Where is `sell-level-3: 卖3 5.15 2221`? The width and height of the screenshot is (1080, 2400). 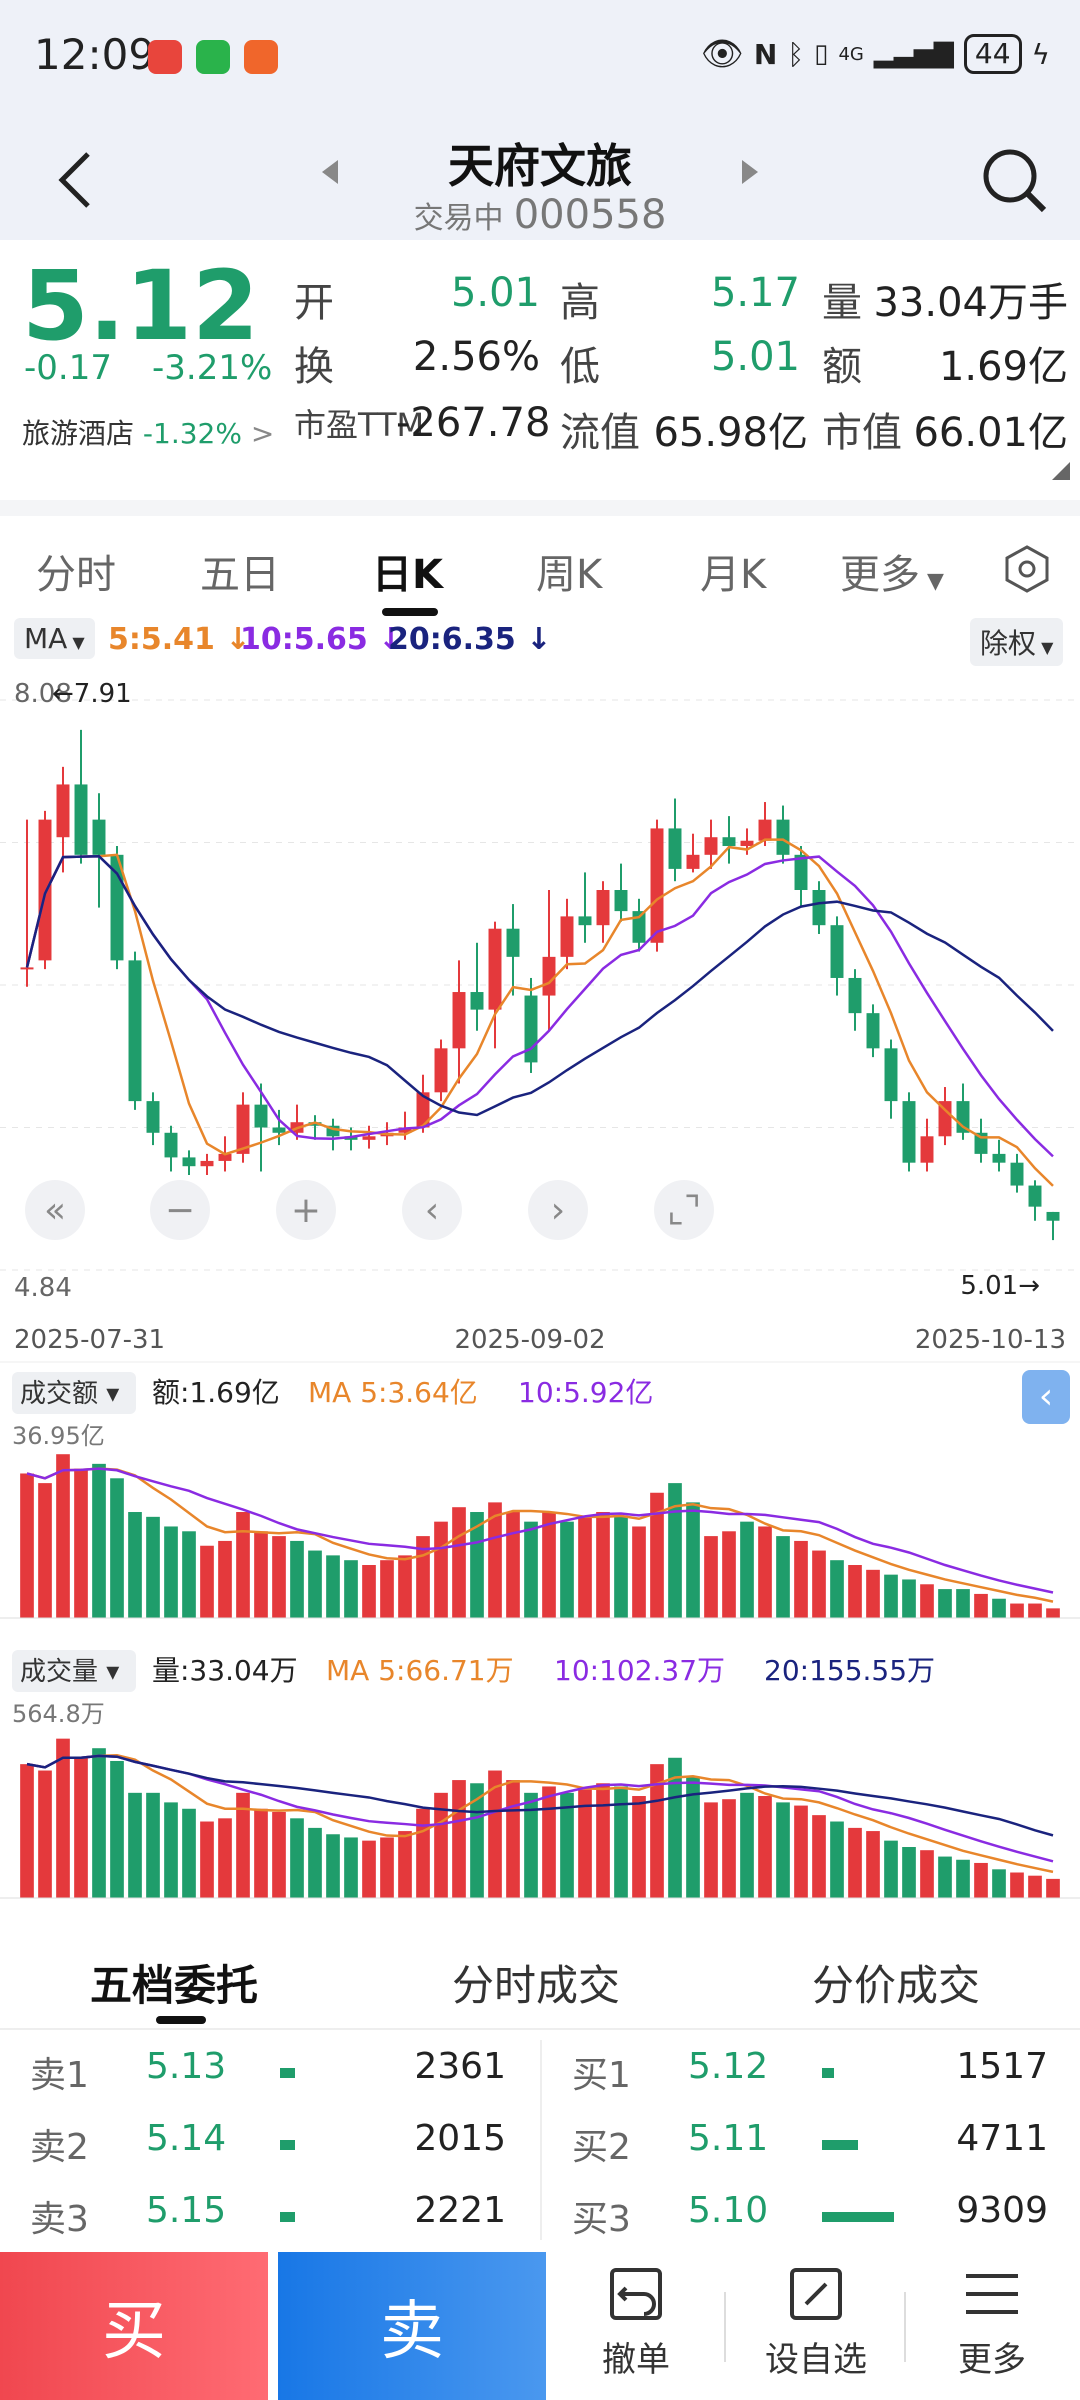
sell-level-3: 卖3 5.15 2221 is located at coordinates (260, 2220).